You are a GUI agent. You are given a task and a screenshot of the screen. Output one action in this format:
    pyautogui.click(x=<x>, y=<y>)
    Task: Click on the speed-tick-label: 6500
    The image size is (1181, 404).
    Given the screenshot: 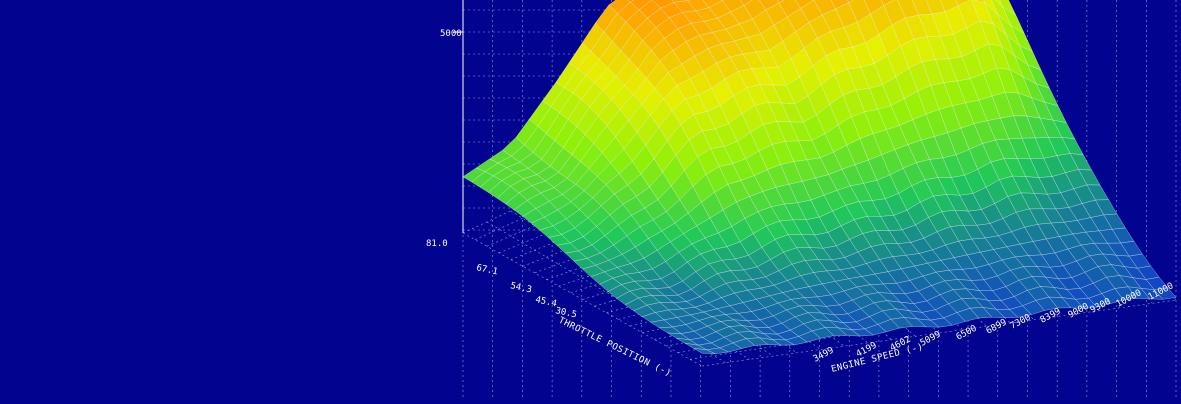 What is the action you would take?
    pyautogui.click(x=967, y=333)
    